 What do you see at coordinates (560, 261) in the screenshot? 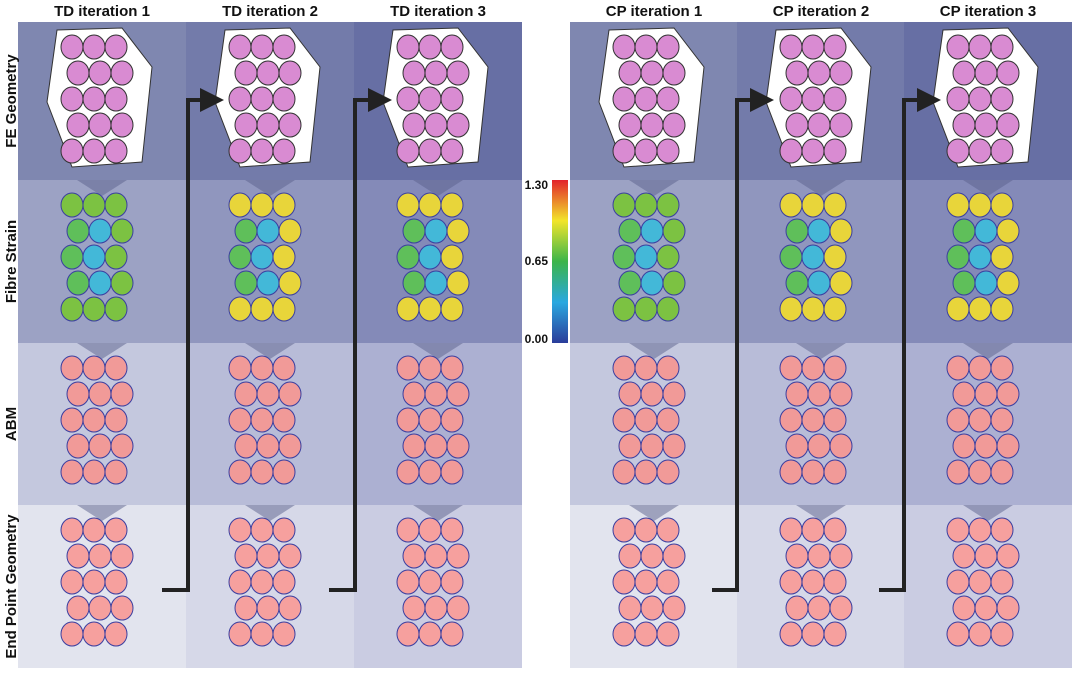
I see `colorbar` at bounding box center [560, 261].